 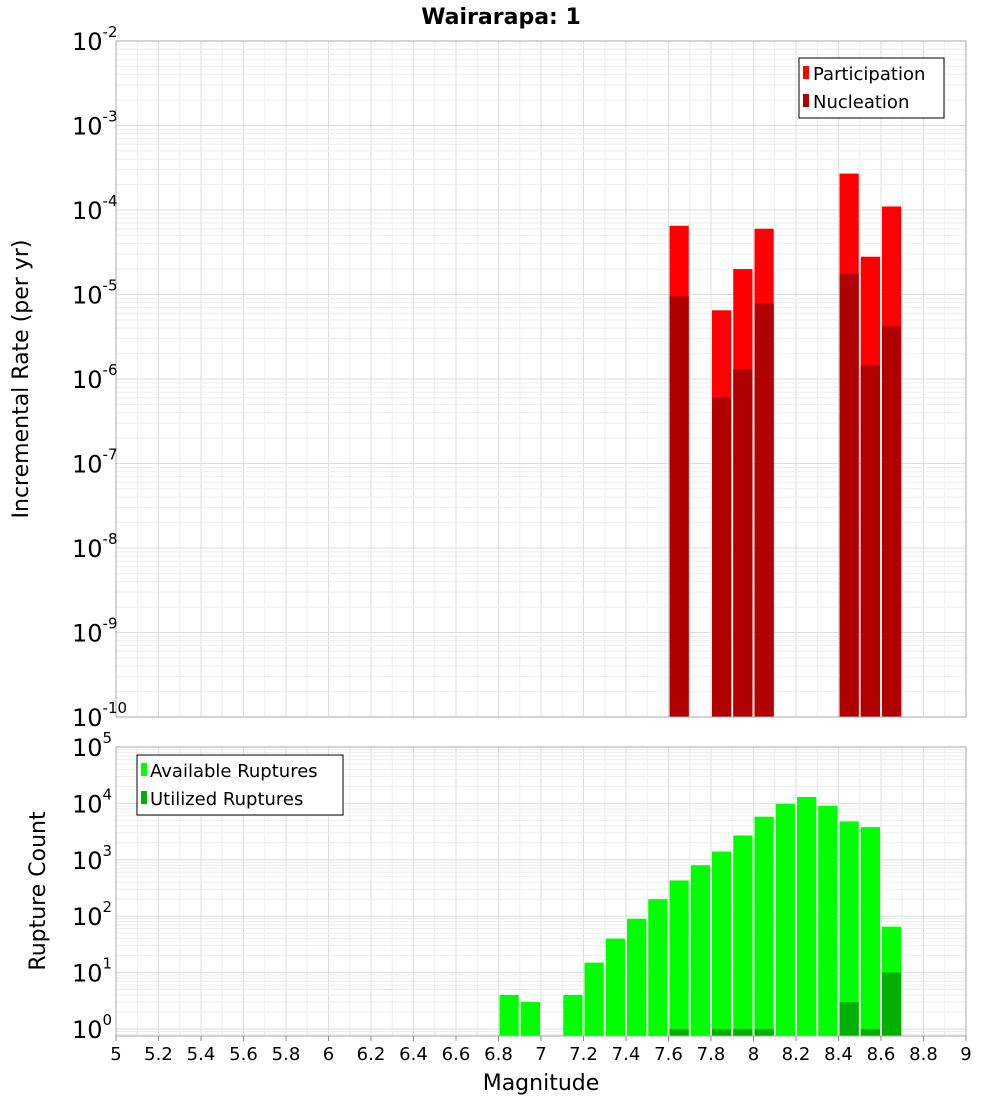 What do you see at coordinates (498, 1054) in the screenshot?
I see `x-tick-label: 6.8` at bounding box center [498, 1054].